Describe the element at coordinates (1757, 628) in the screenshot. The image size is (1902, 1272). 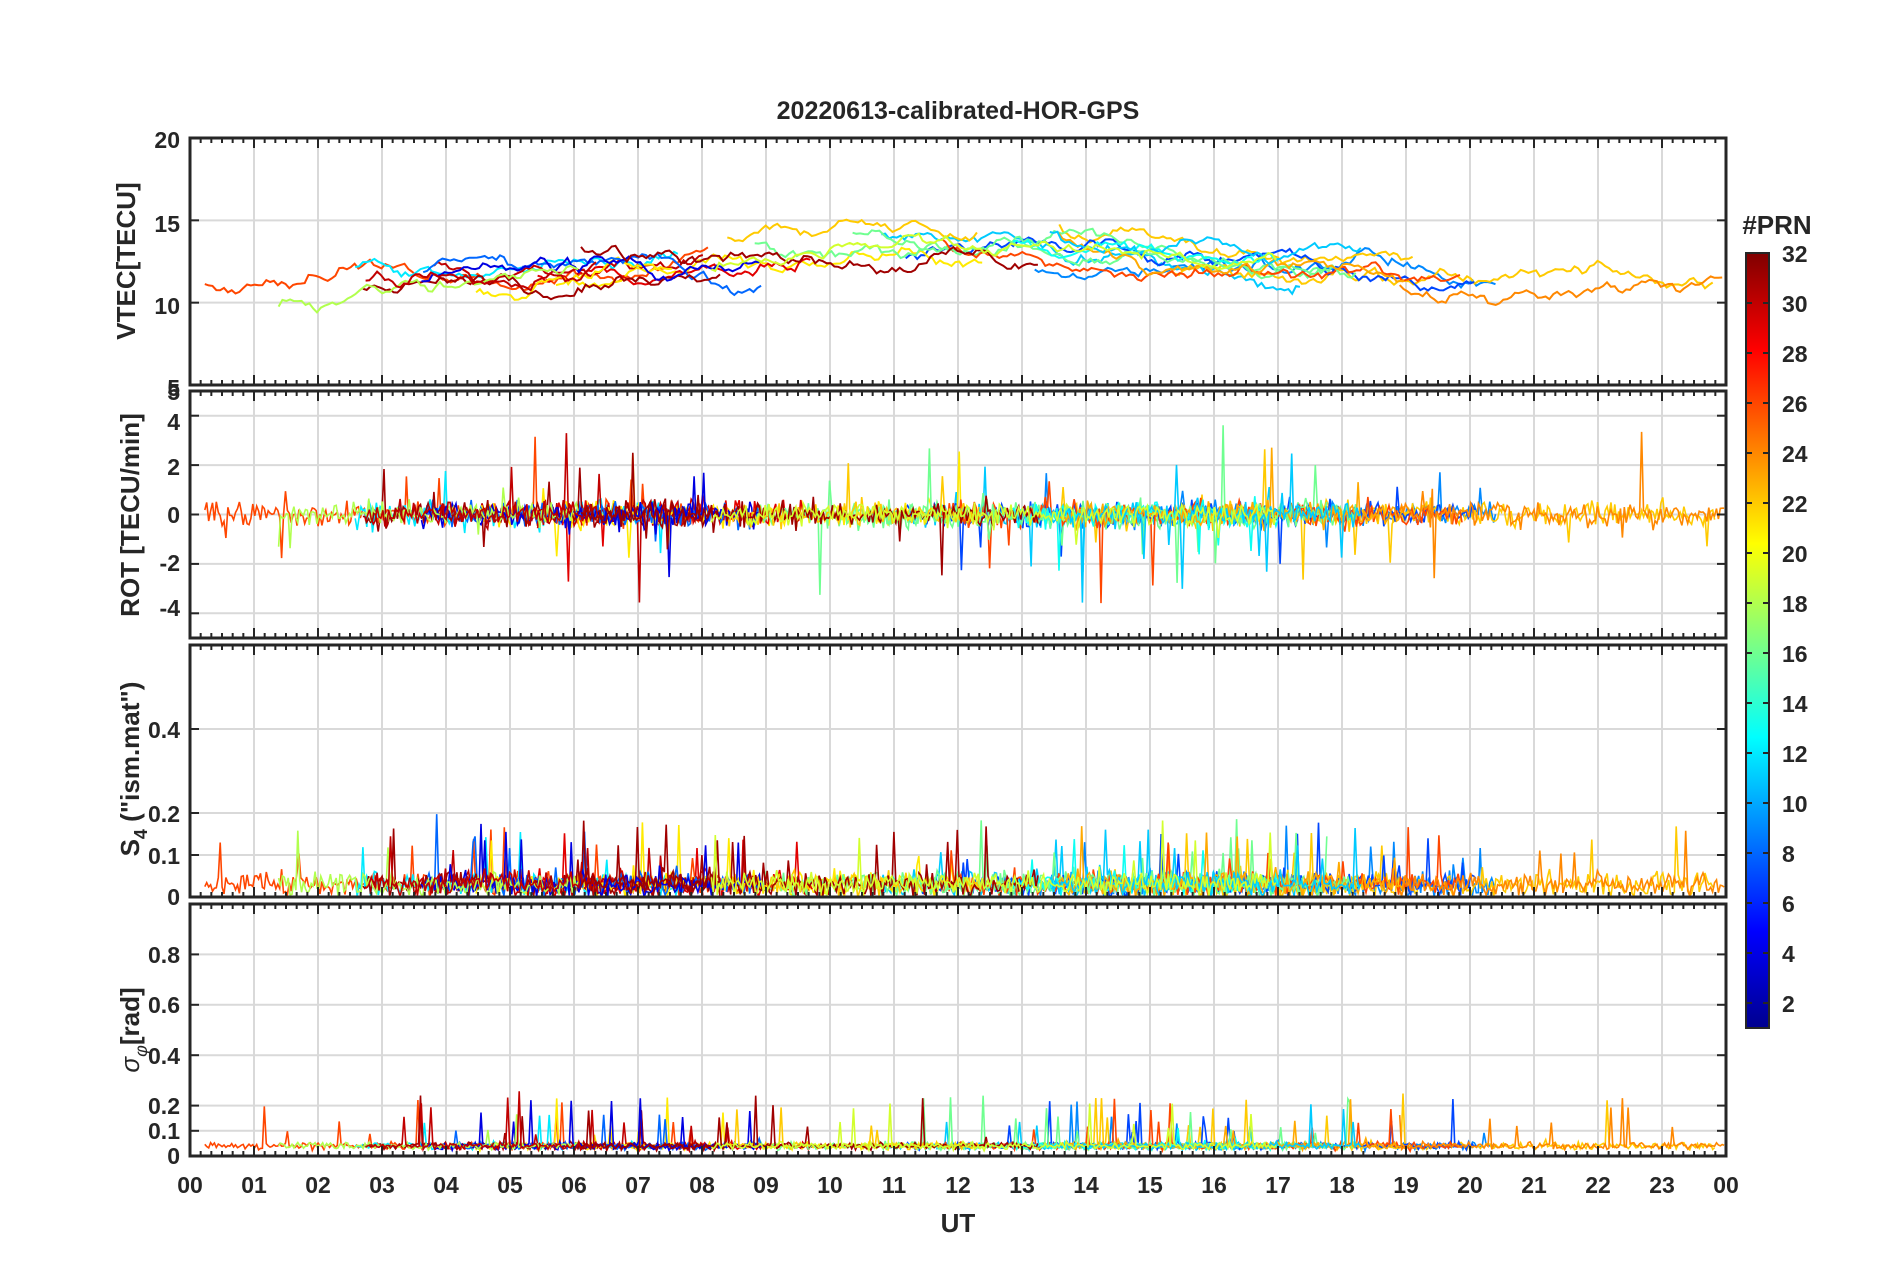
I see `colorbar-ticks` at that location.